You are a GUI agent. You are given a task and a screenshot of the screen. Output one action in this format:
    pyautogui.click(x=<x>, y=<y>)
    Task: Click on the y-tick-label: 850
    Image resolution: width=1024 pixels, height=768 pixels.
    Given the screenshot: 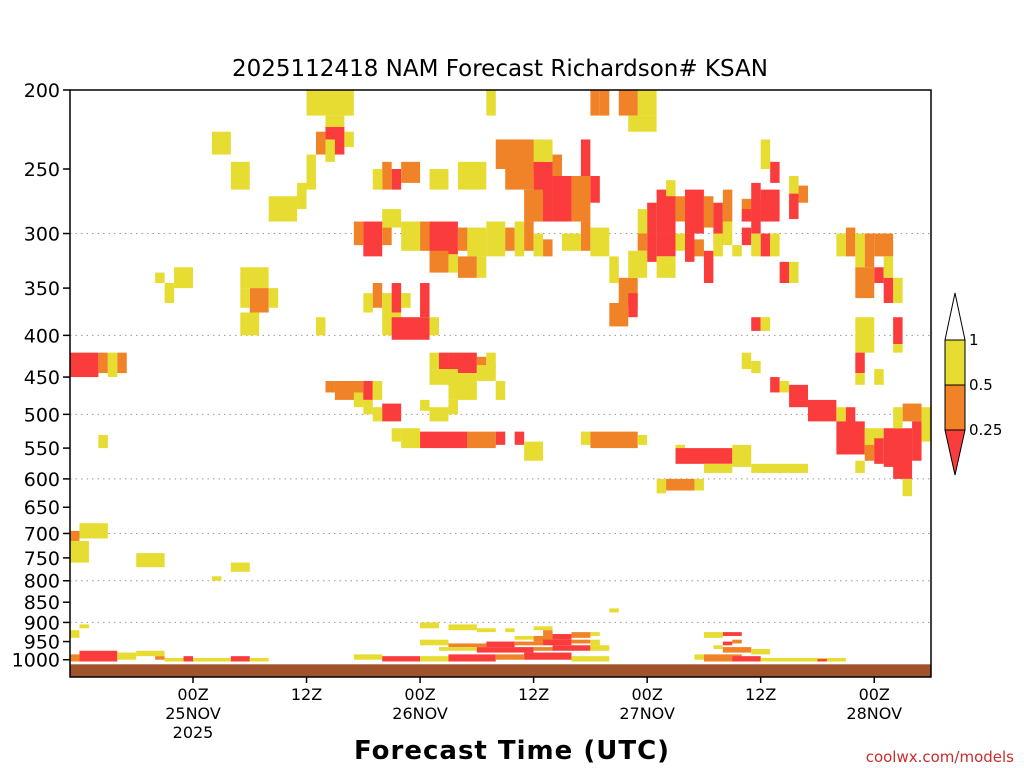 What is the action you would take?
    pyautogui.click(x=42, y=603)
    